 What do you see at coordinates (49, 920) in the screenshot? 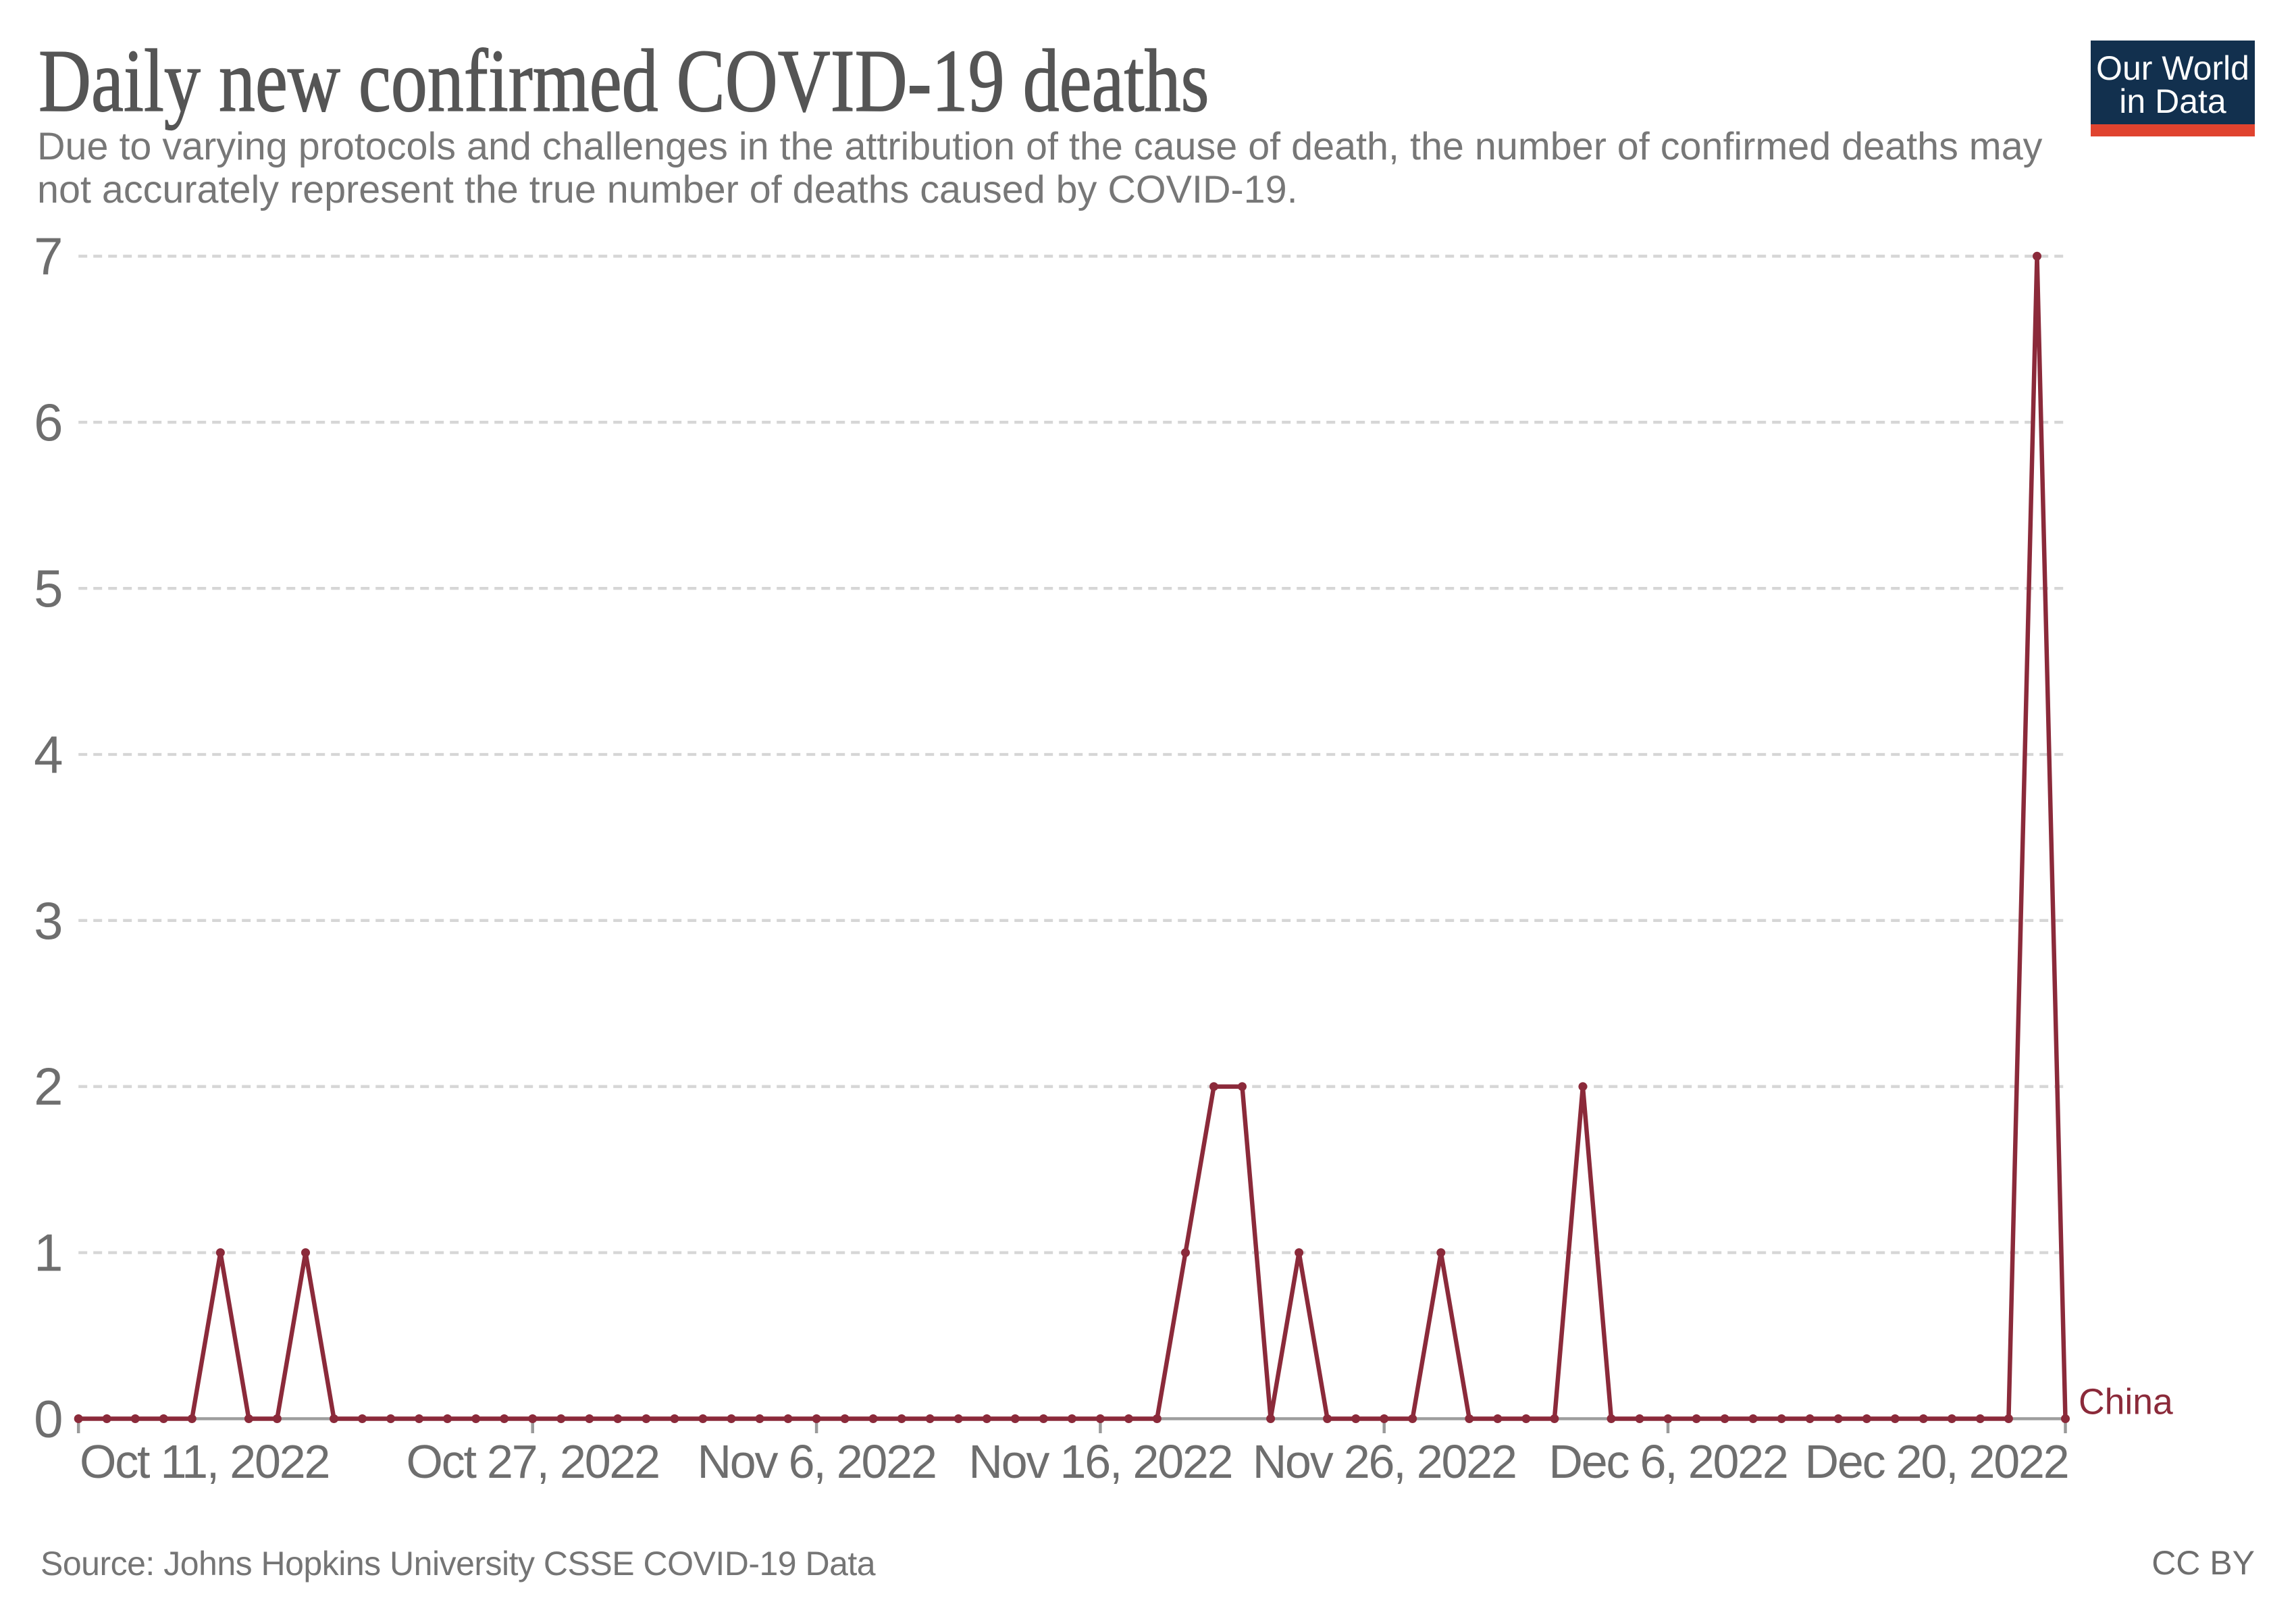
I see `svg-text: 3` at bounding box center [49, 920].